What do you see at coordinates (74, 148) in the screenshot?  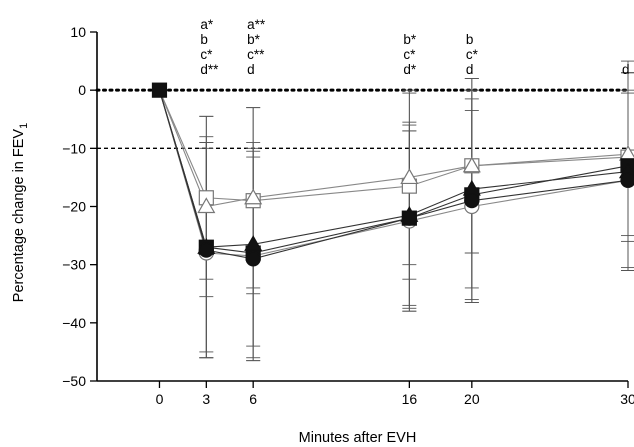 I see `y-tick-label: −10` at bounding box center [74, 148].